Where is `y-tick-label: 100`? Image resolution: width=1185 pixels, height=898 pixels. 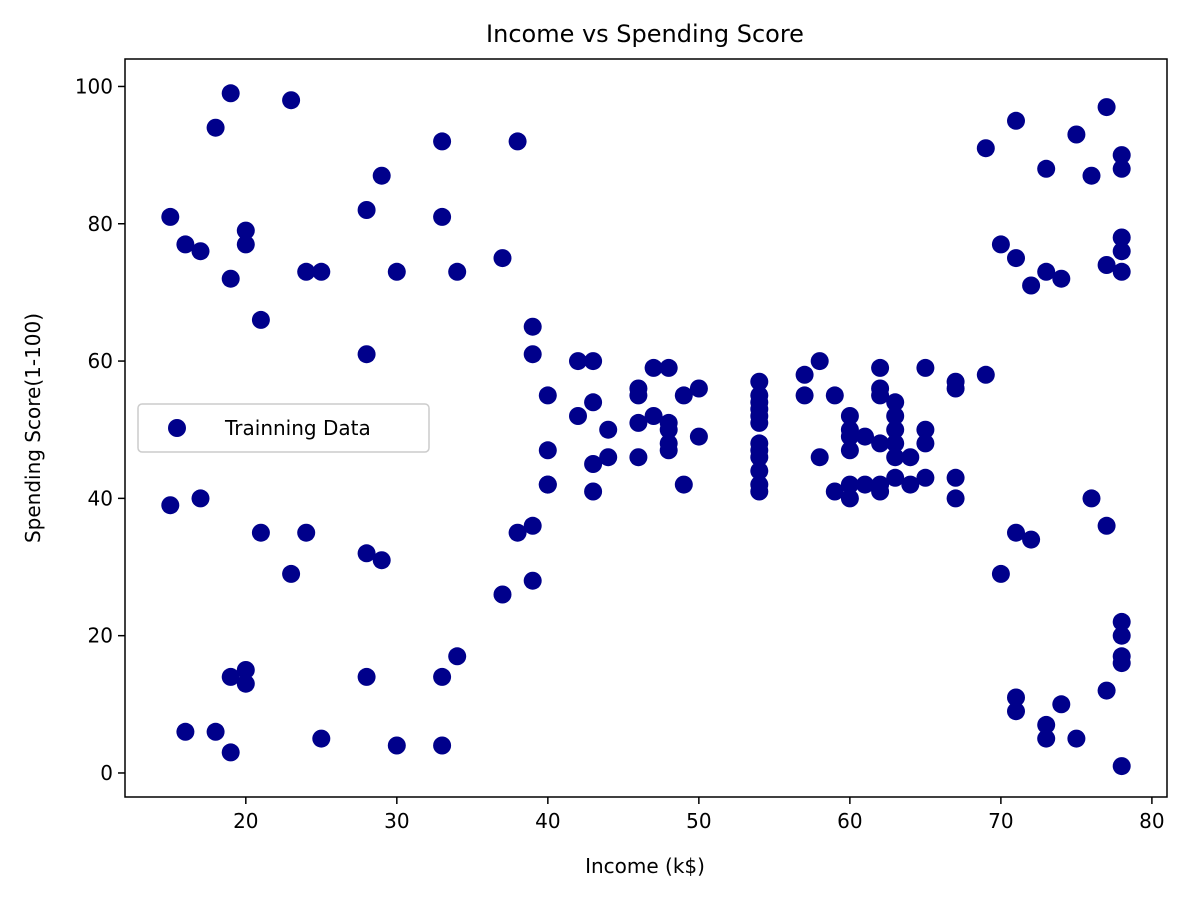
y-tick-label: 100 is located at coordinates (94, 86).